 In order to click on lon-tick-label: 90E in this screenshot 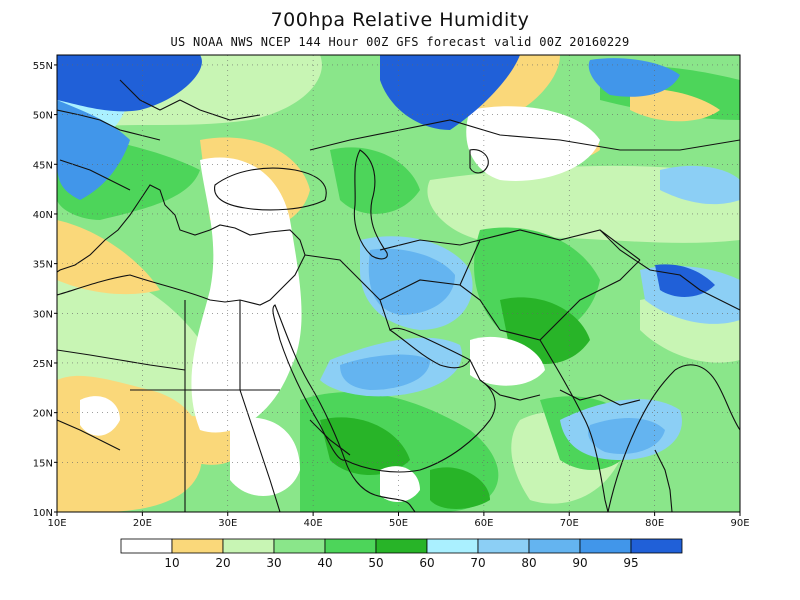, I will do `click(739, 523)`.